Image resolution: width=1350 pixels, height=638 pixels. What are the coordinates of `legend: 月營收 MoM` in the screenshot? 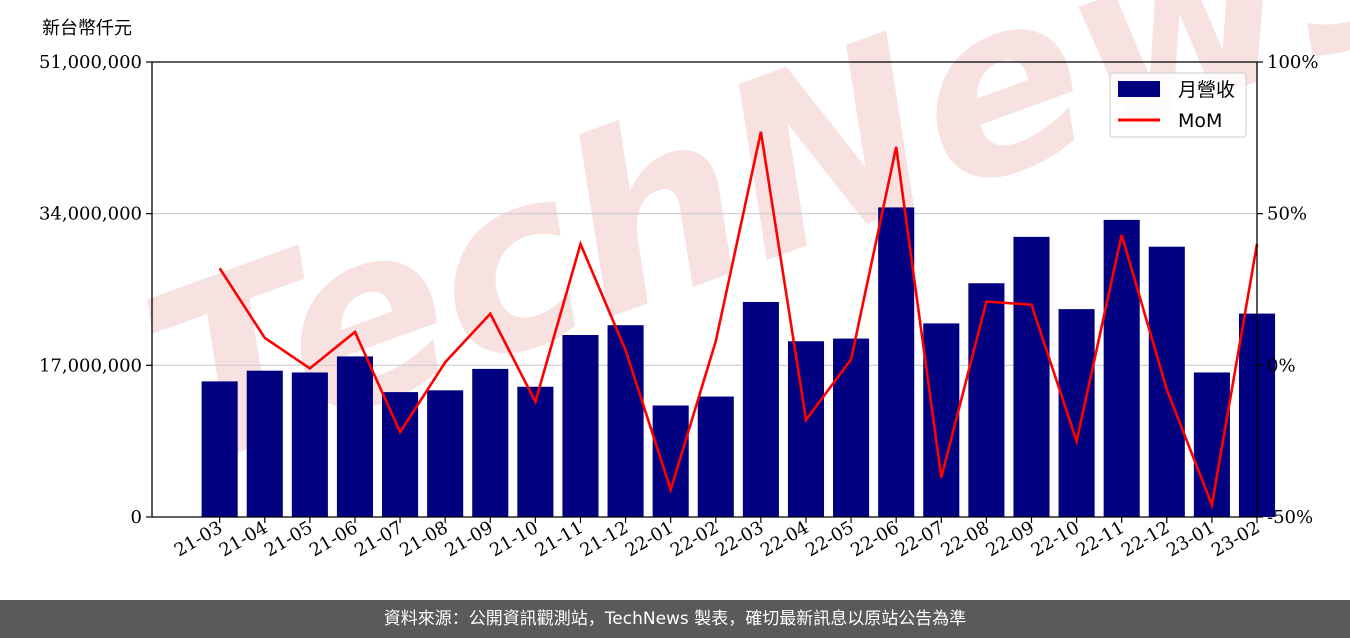 It's located at (1178, 105).